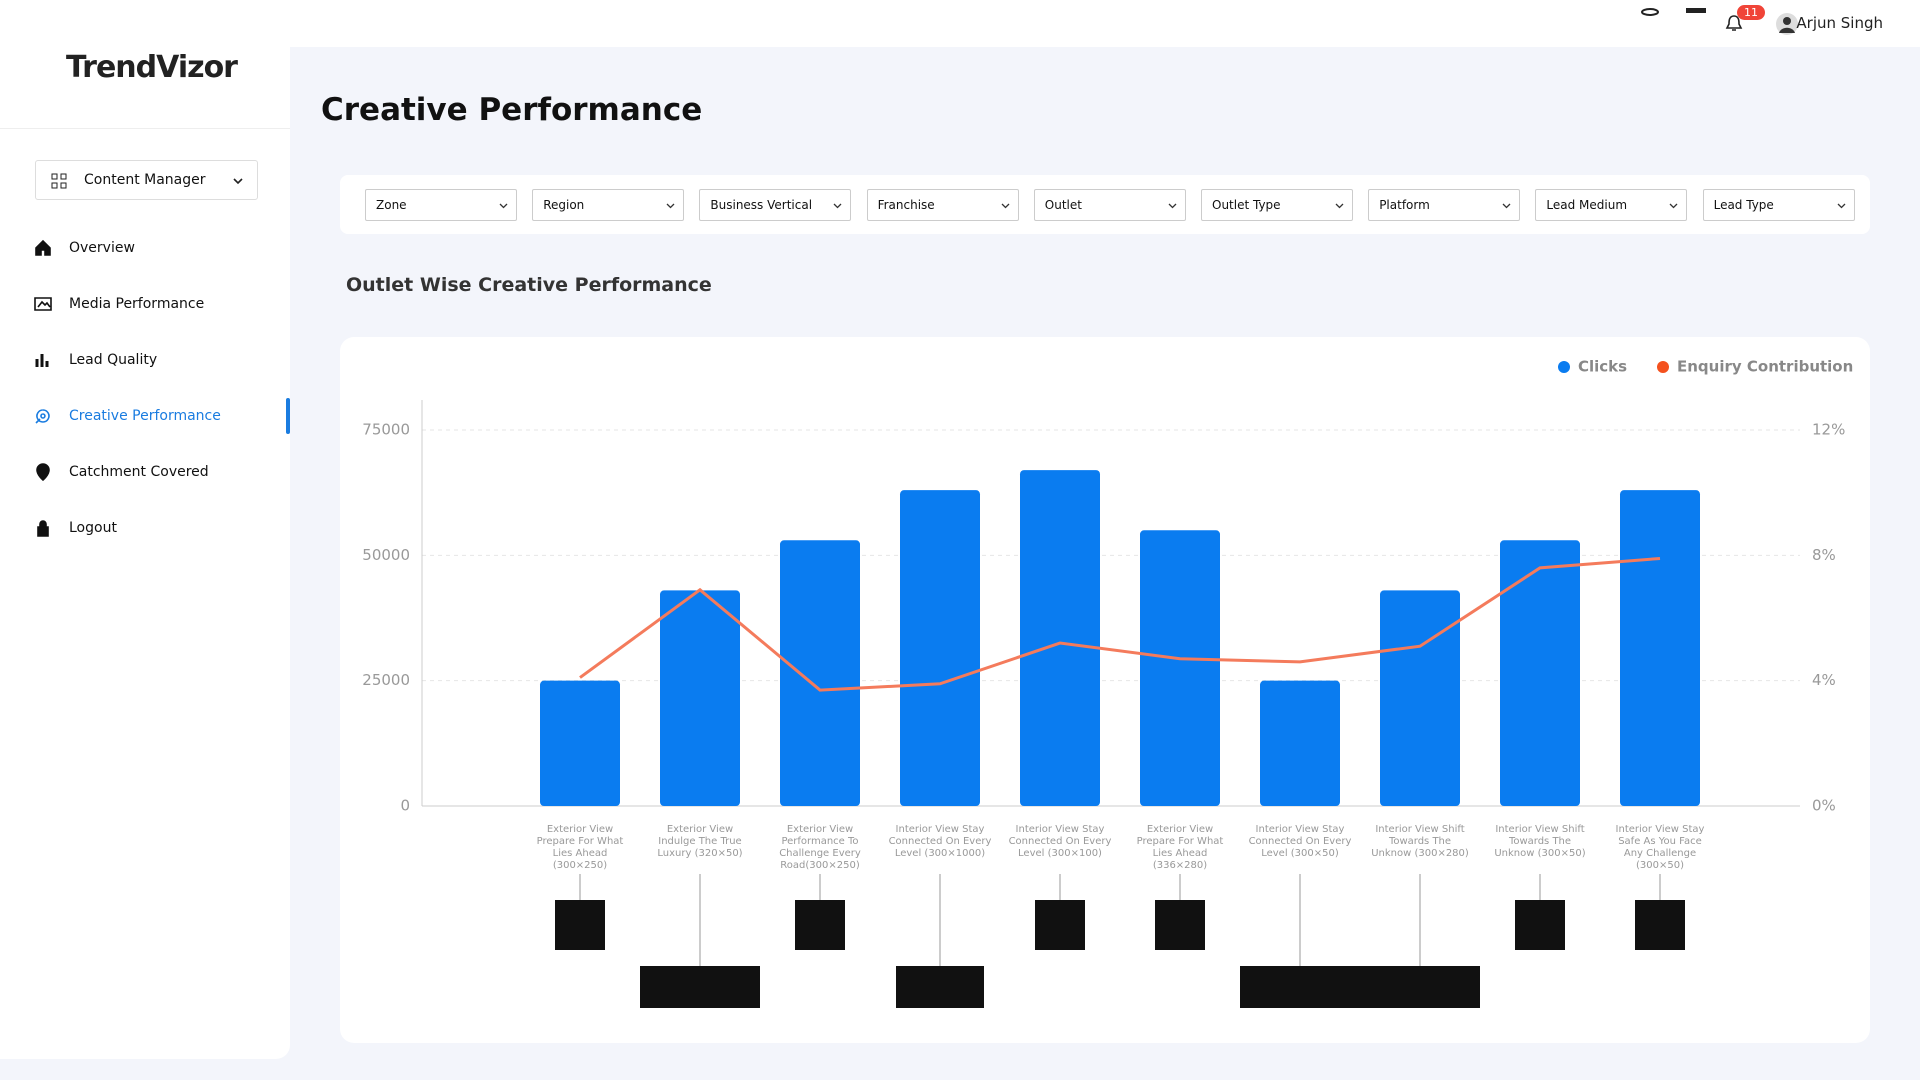 Image resolution: width=1920 pixels, height=1080 pixels. Describe the element at coordinates (512, 110) in the screenshot. I see `page-title: Creative Performance` at that location.